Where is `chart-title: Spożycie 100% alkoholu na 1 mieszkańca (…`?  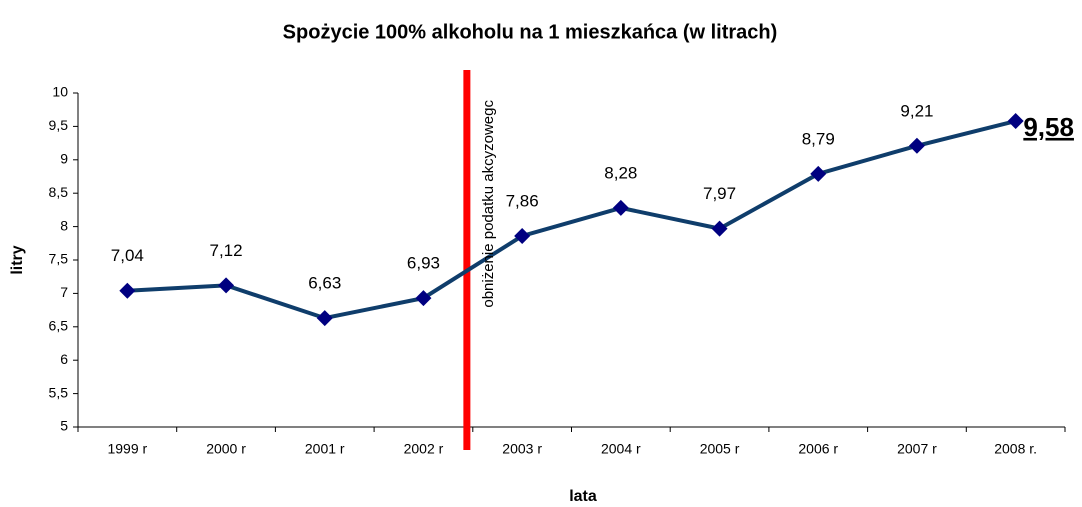
chart-title: Spożycie 100% alkoholu na 1 mieszkańca (… is located at coordinates (530, 32).